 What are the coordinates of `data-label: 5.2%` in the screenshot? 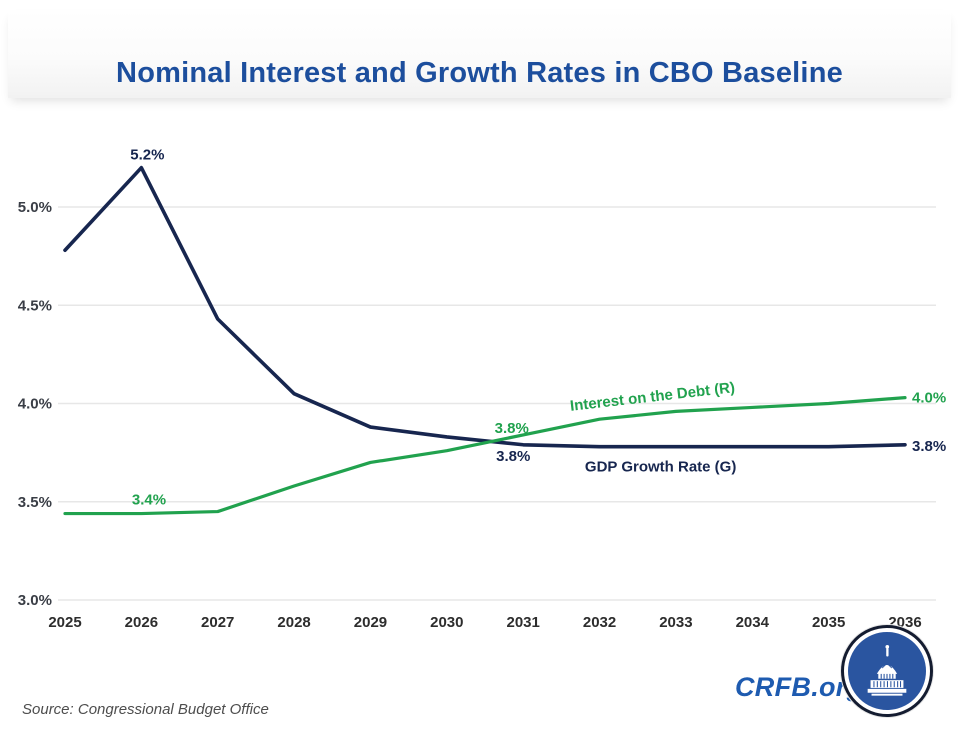 It's located at (147, 155).